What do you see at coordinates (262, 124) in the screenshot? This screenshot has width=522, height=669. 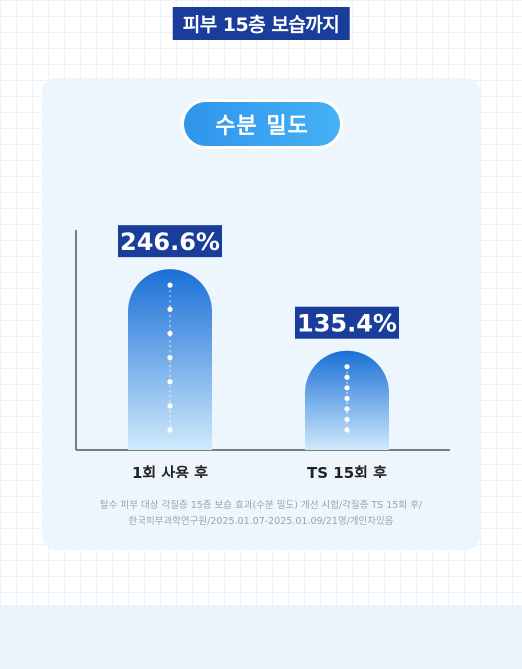 I see `metric-badge: 수분 밀도` at bounding box center [262, 124].